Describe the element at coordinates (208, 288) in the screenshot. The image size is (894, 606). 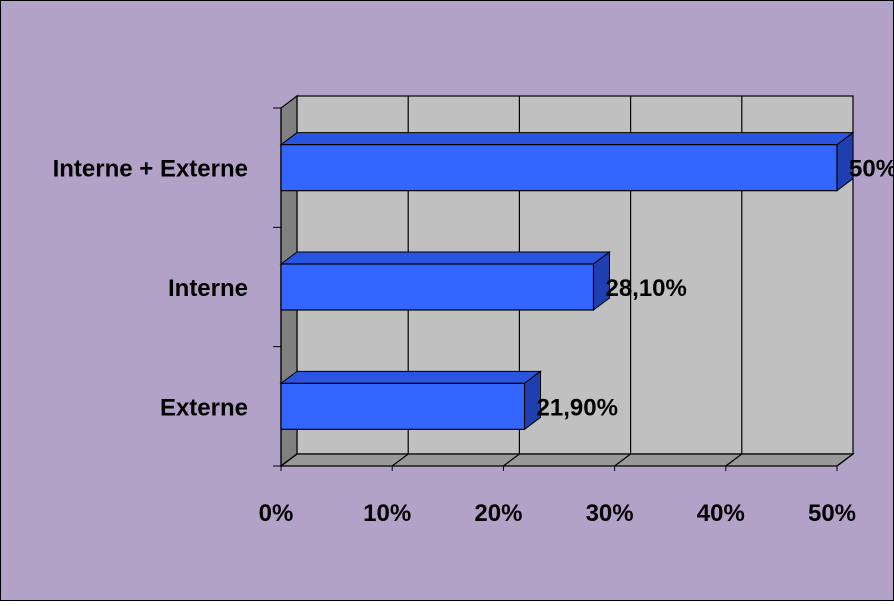
I see `category-label: Interne` at that location.